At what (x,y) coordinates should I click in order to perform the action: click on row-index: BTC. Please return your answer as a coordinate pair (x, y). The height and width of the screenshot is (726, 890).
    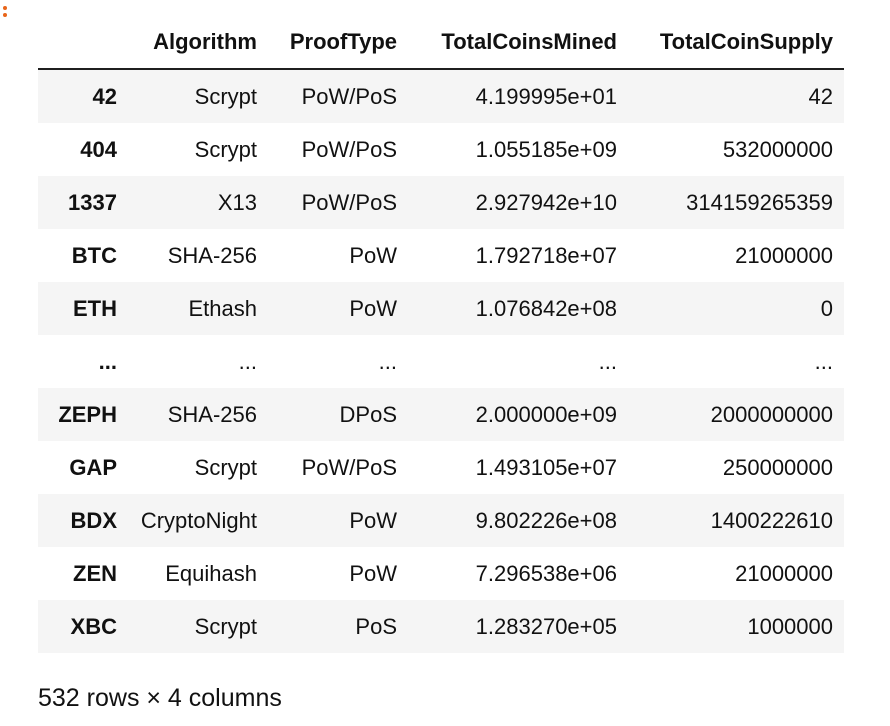
    Looking at the image, I should click on (94, 255).